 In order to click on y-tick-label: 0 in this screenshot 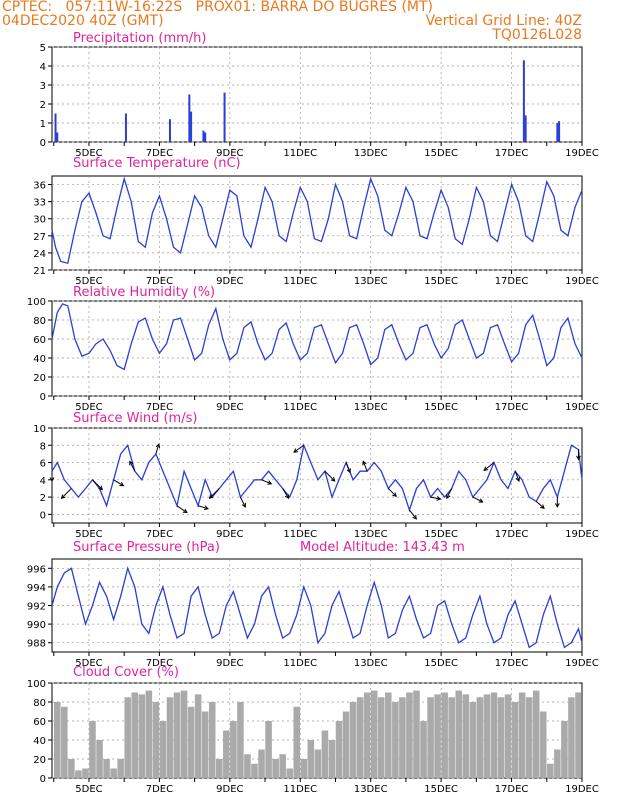, I will do `click(43, 515)`.